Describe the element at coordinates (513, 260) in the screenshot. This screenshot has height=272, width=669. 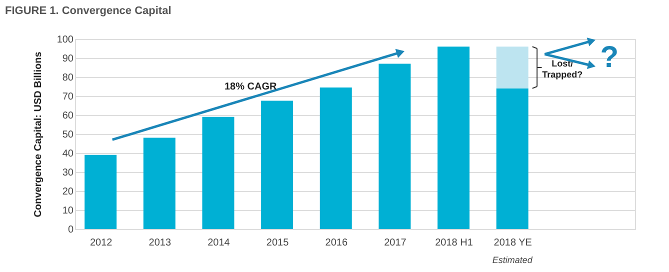
I see `text: Estimated` at that location.